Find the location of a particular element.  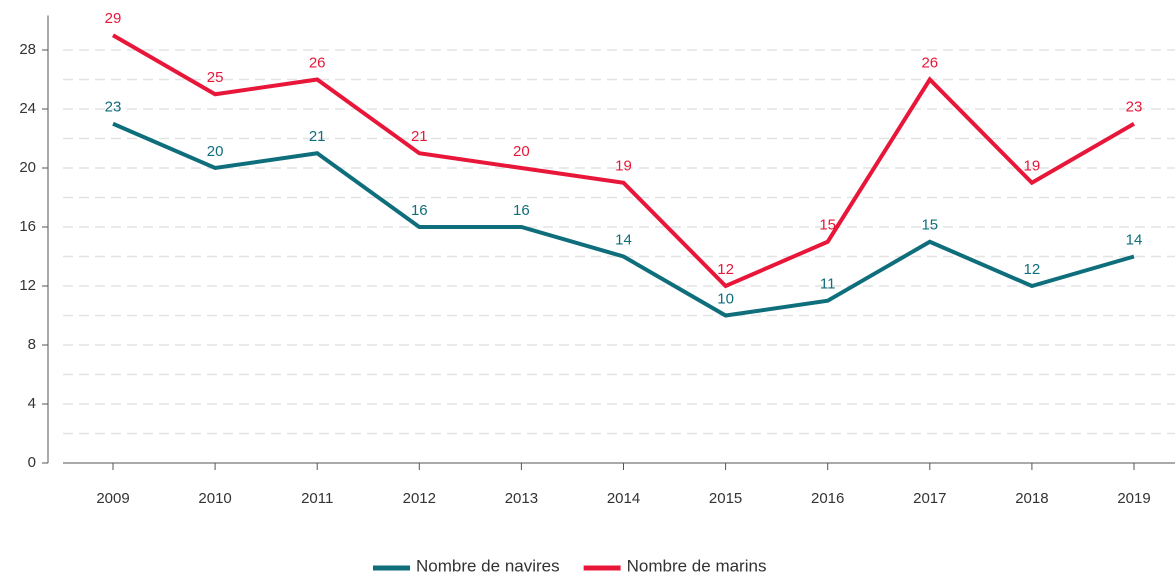

x-tick-label: 2013 is located at coordinates (521, 498).